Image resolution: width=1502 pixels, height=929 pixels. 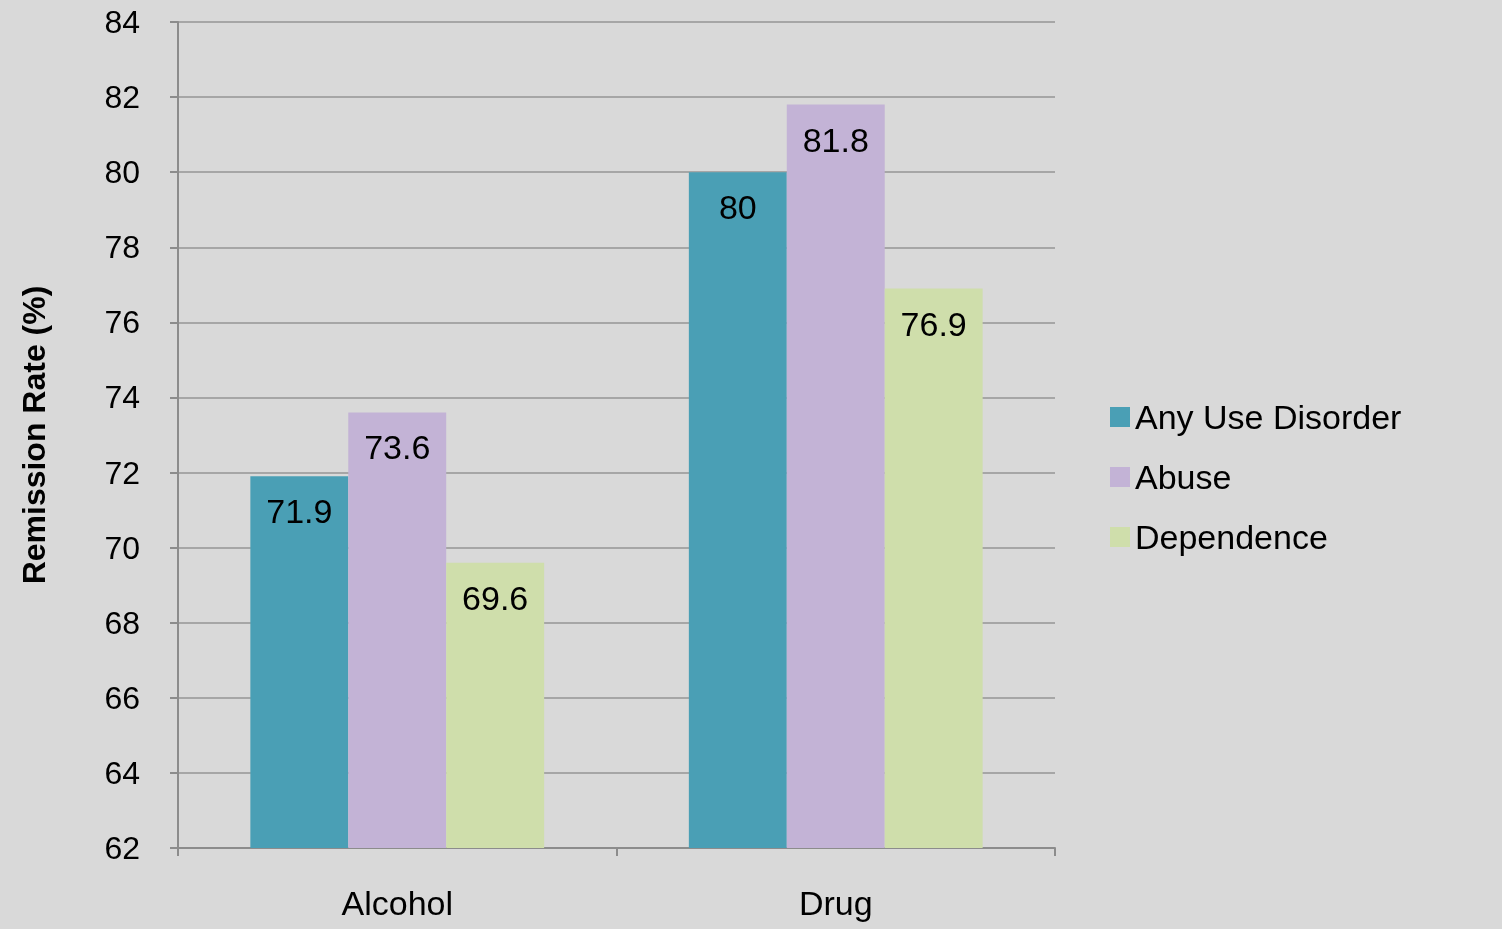 I want to click on y-tick-label: 80, so click(x=122, y=172).